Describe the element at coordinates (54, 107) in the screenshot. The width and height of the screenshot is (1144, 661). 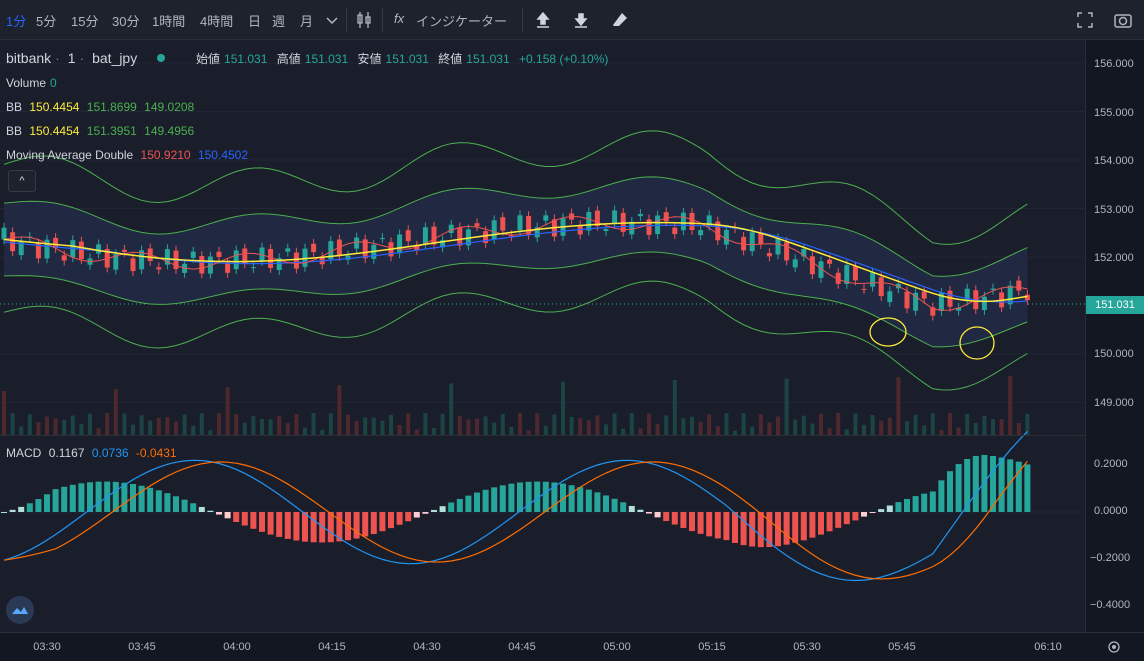
I see `bb1-basis: 150.4454` at that location.